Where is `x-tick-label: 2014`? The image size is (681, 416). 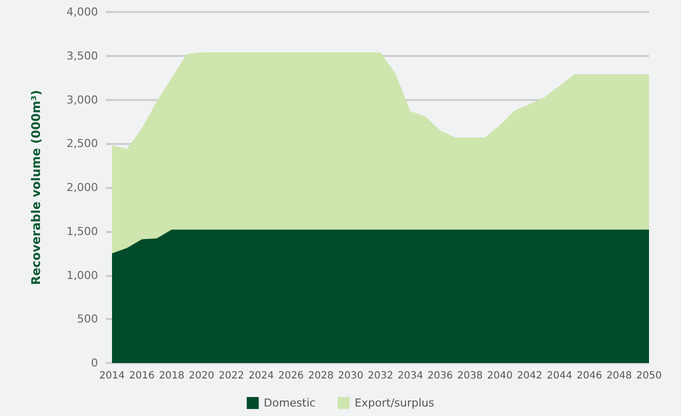 x-tick-label: 2014 is located at coordinates (112, 376).